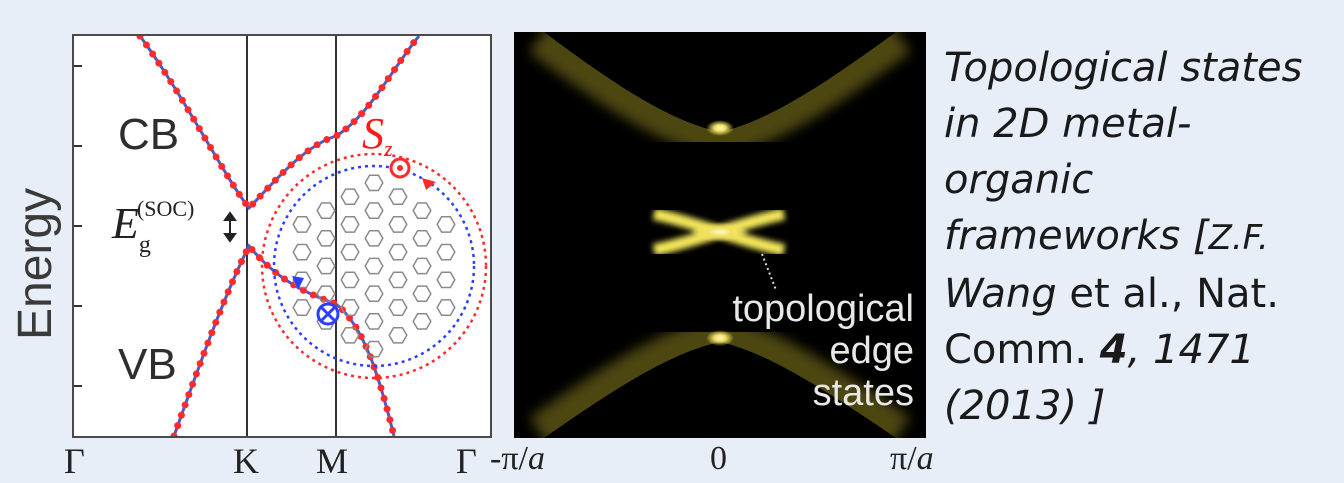 This screenshot has width=1344, height=483. I want to click on spin-label-z: z, so click(388, 148).